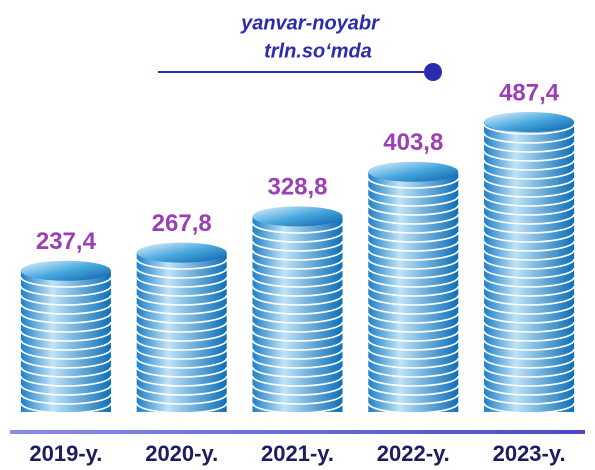 The width and height of the screenshot is (595, 470). What do you see at coordinates (529, 92) in the screenshot?
I see `value-label: 487,4` at bounding box center [529, 92].